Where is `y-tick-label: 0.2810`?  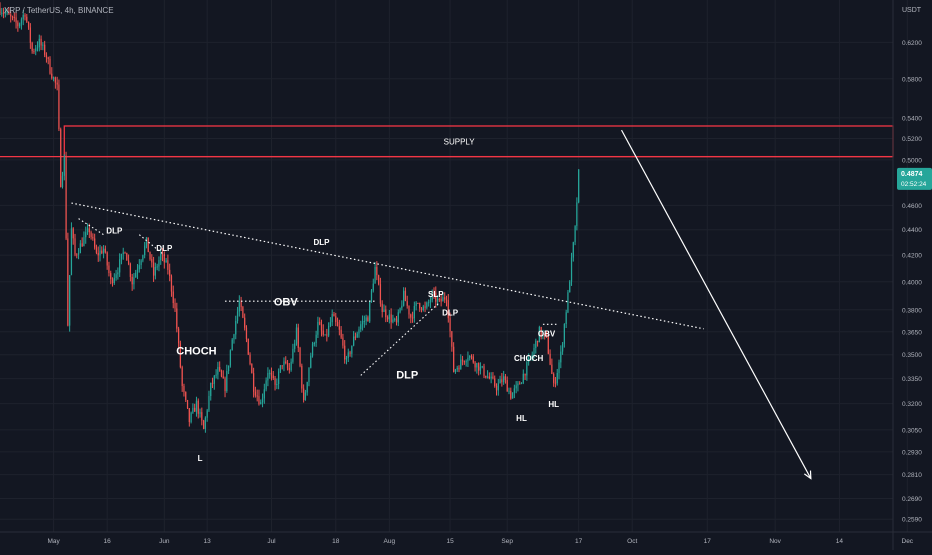
y-tick-label: 0.2810 is located at coordinates (912, 475).